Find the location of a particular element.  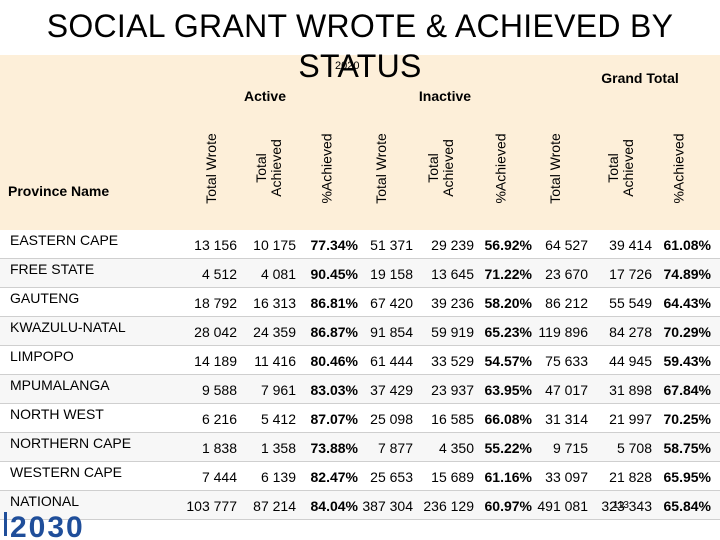

logo-text: 2030 is located at coordinates (47, 525).